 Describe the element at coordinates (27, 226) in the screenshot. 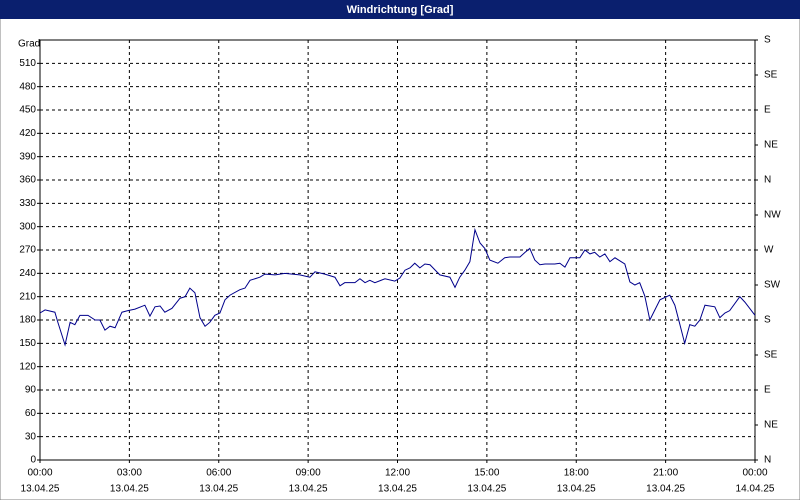

I see `y-tick-label: 300` at that location.